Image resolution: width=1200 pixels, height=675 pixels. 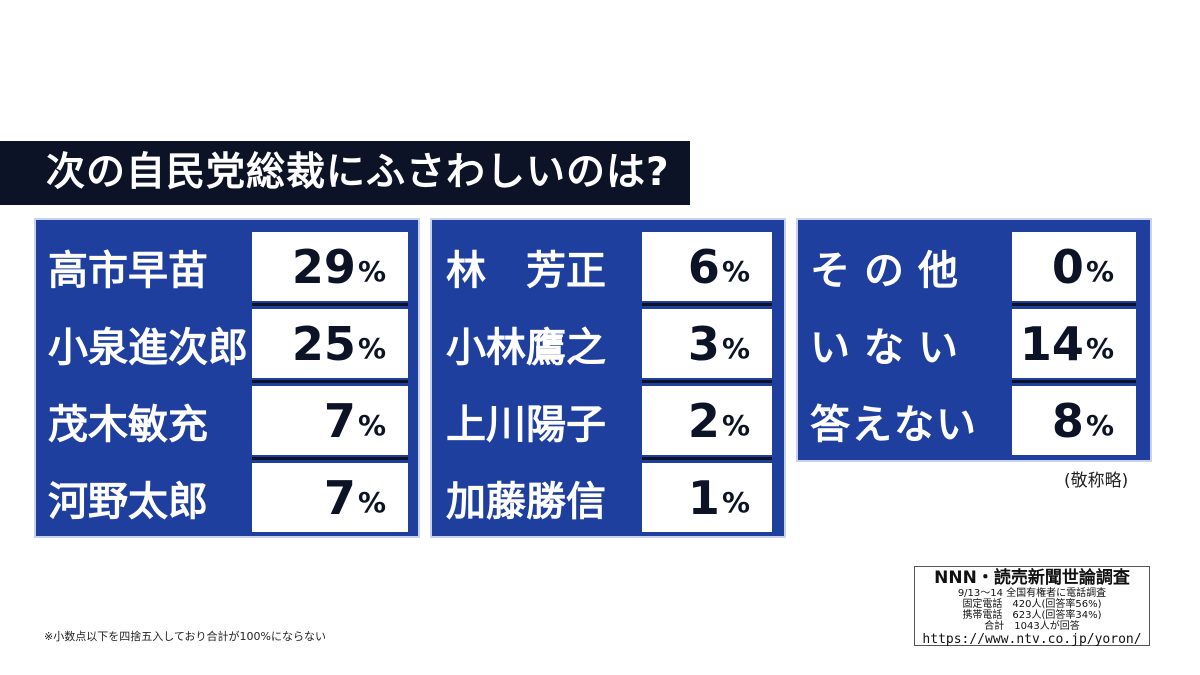 I want to click on percentage-value: 6%, so click(x=707, y=266).